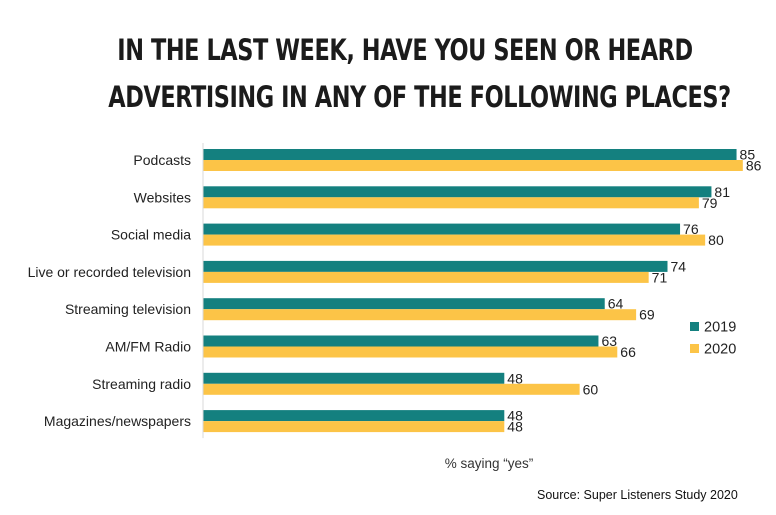 The image size is (776, 515). Describe the element at coordinates (720, 328) in the screenshot. I see `legend-label-2019: 2019` at that location.